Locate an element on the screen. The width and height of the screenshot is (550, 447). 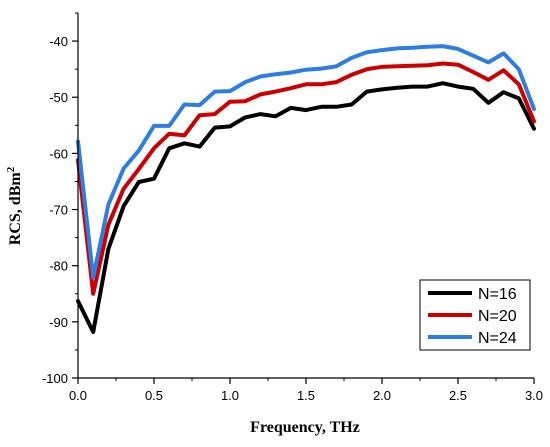
legend-label: N=20 is located at coordinates (497, 316).